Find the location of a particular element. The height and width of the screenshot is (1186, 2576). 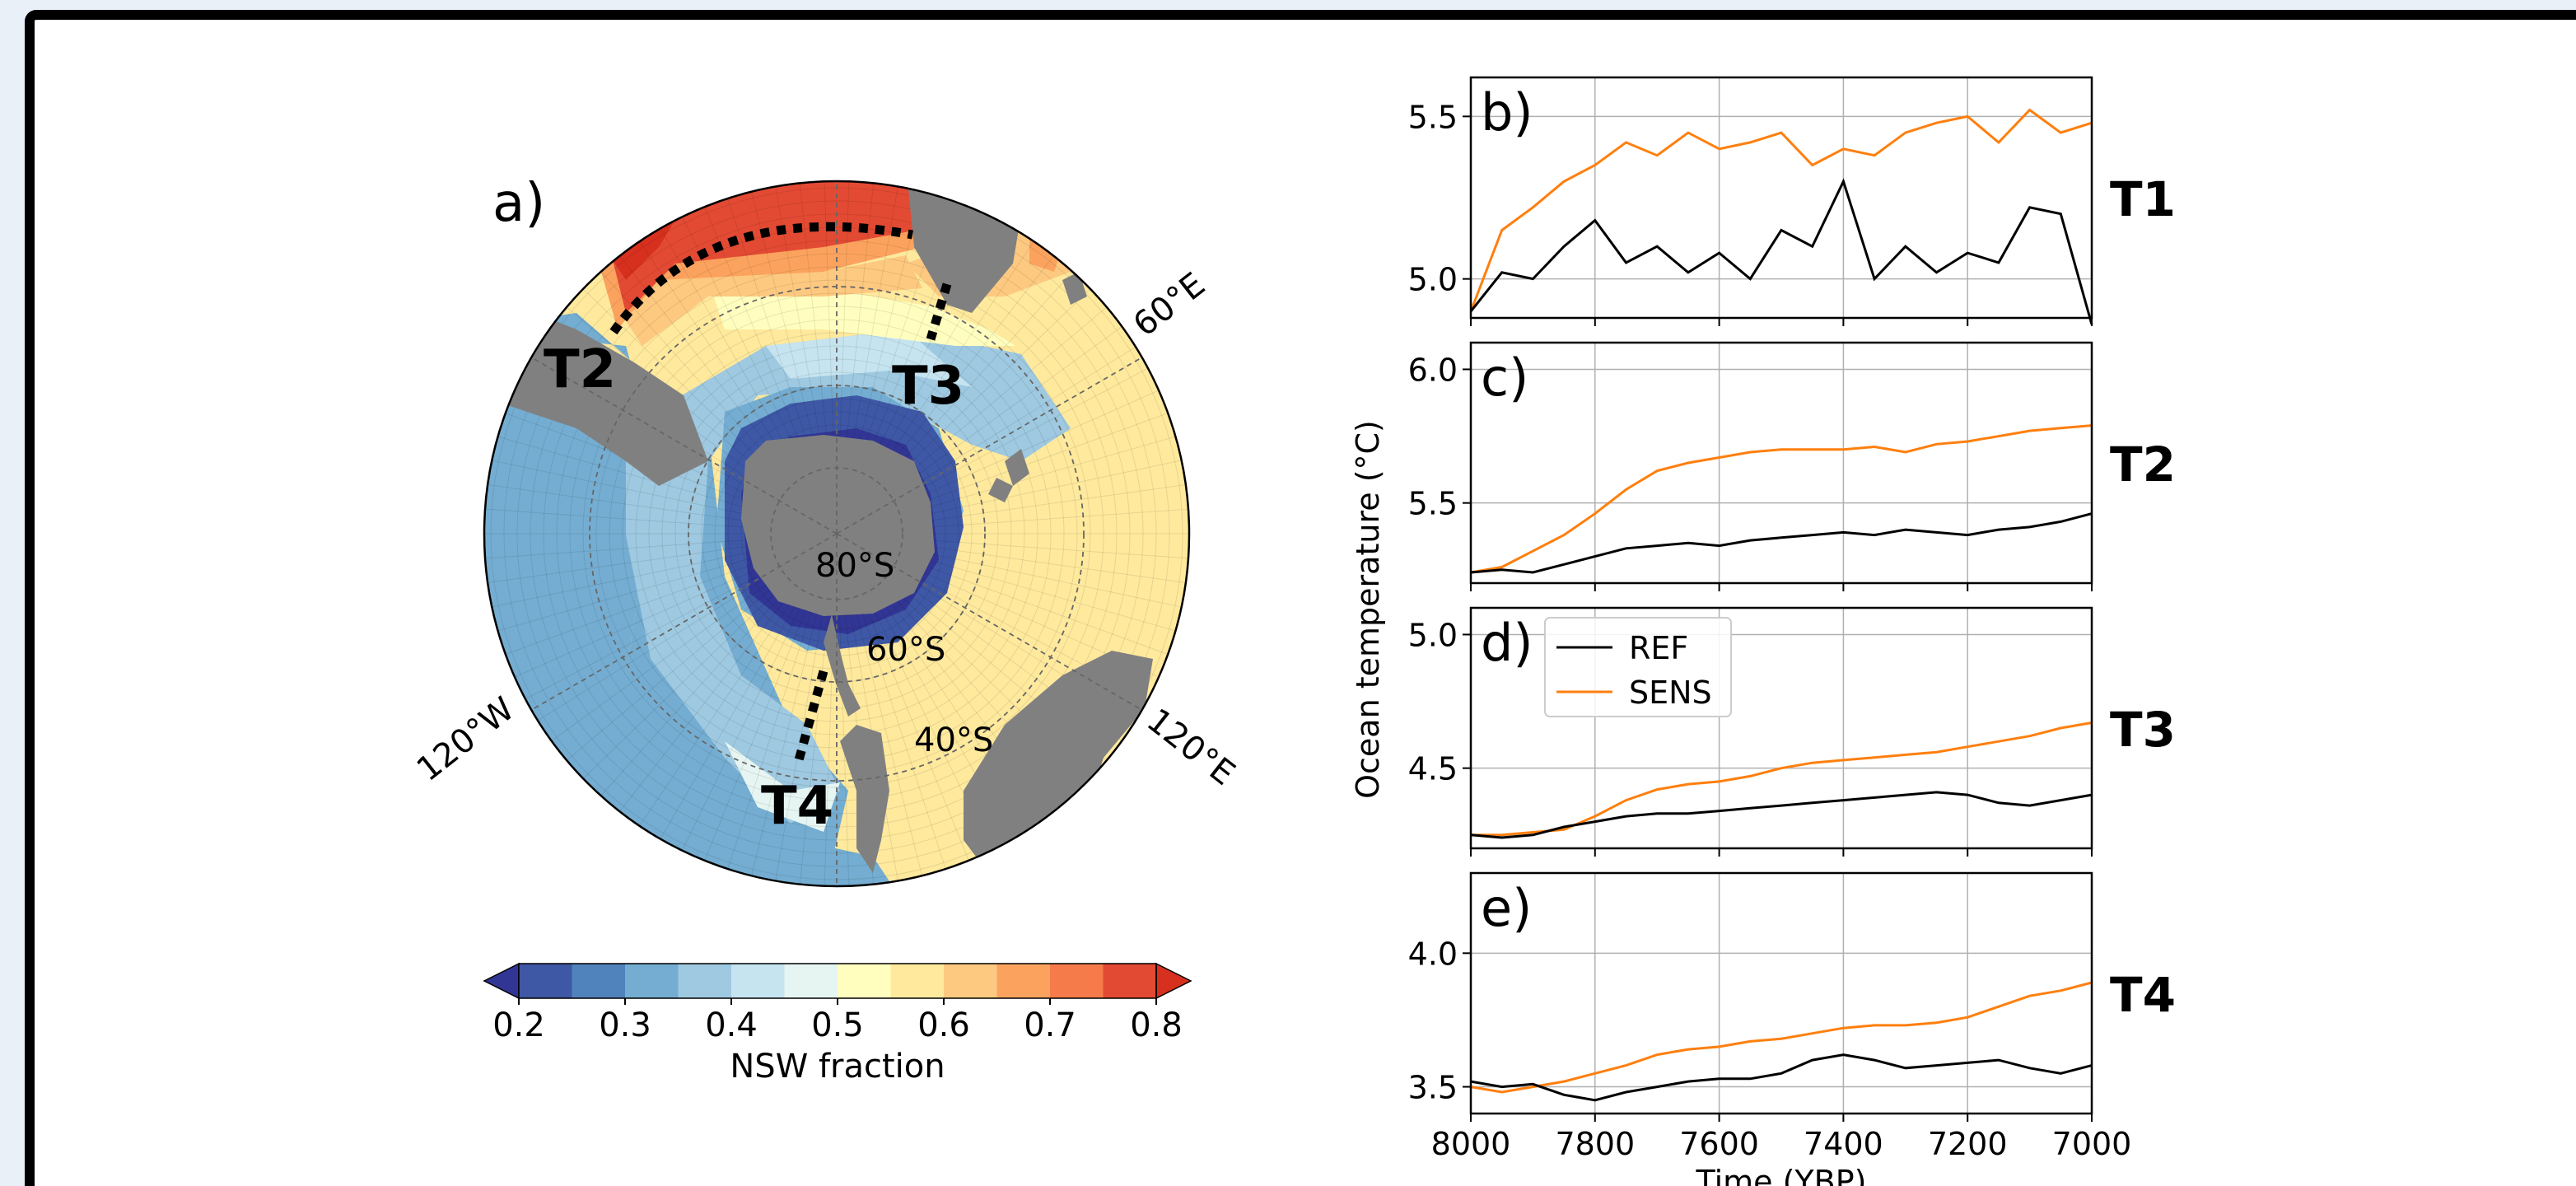

lon-label-60e: 60°E is located at coordinates (1169, 304).